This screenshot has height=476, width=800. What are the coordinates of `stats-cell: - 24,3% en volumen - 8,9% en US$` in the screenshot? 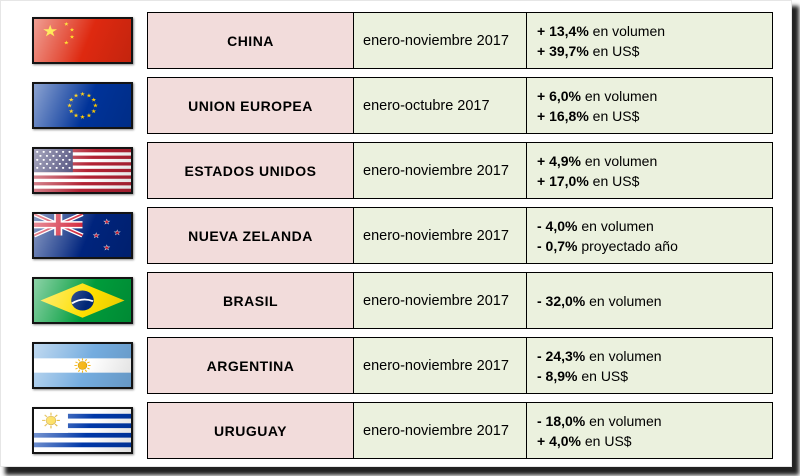 It's located at (650, 365).